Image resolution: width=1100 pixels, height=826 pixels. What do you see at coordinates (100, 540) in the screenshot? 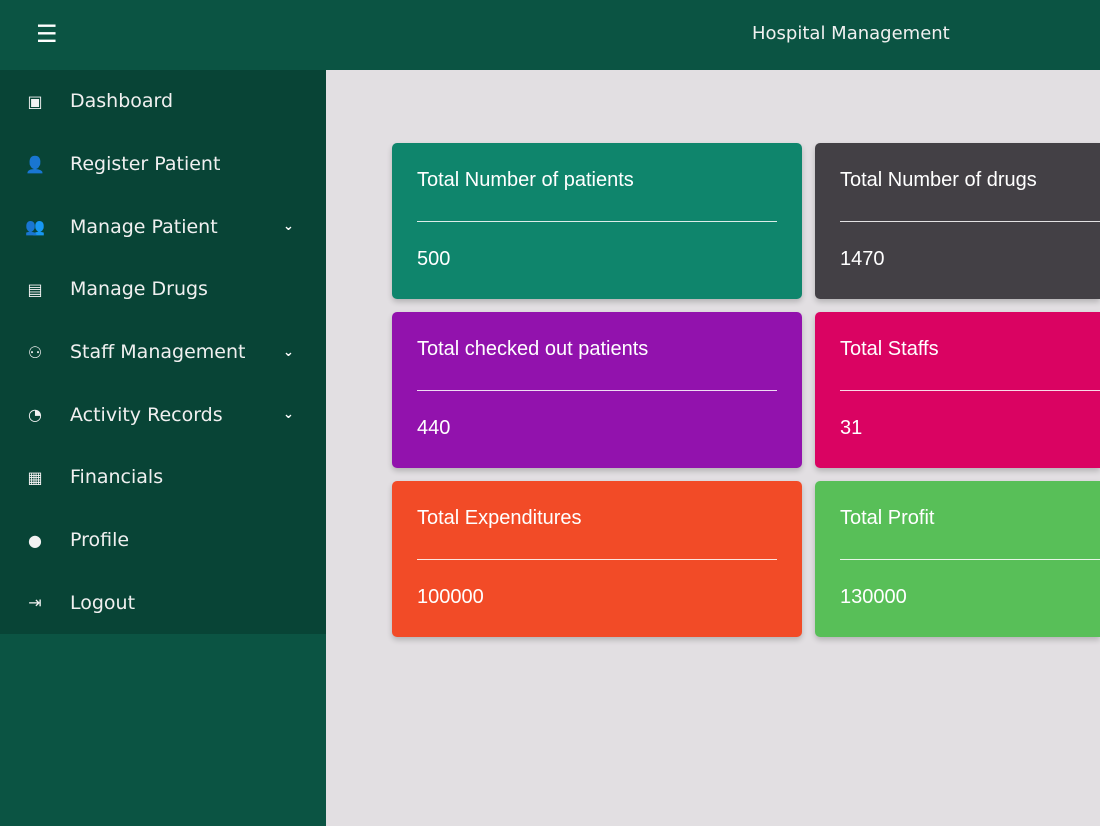
I see `sidebar-item-label: Profile` at bounding box center [100, 540].